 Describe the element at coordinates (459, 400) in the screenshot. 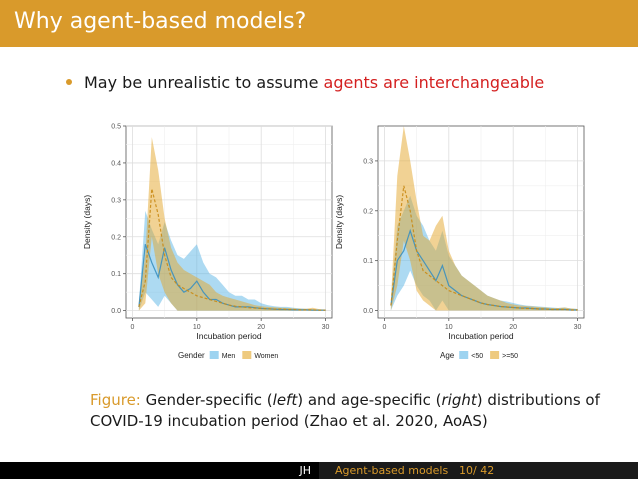

I see `caption-right: right` at that location.